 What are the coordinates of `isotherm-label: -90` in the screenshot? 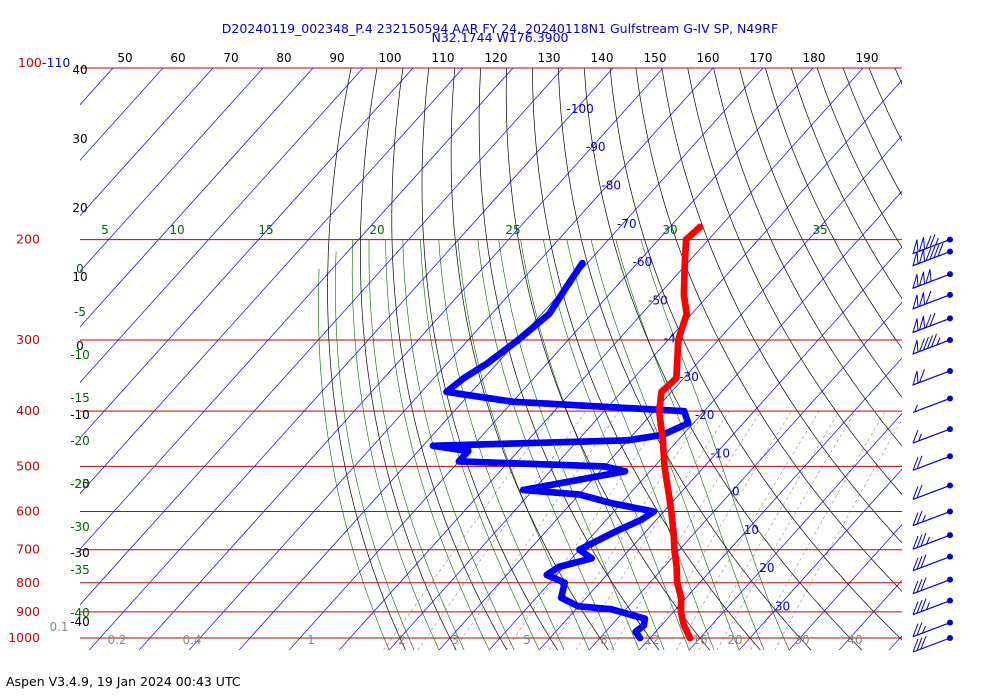 It's located at (596, 147).